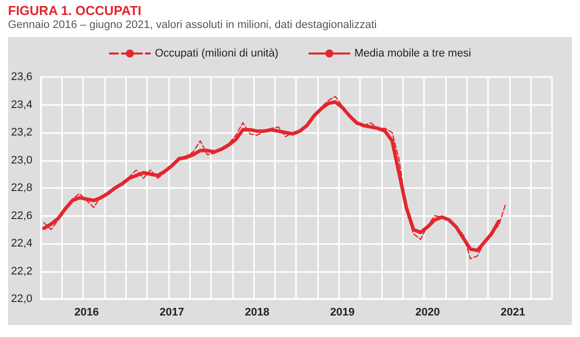 The width and height of the screenshot is (580, 337). Describe the element at coordinates (192, 25) in the screenshot. I see `chart-subtitle: Gennaio 2016 – giugno 2021, valori assoluti in milioni, dati destagionalizzati` at that location.